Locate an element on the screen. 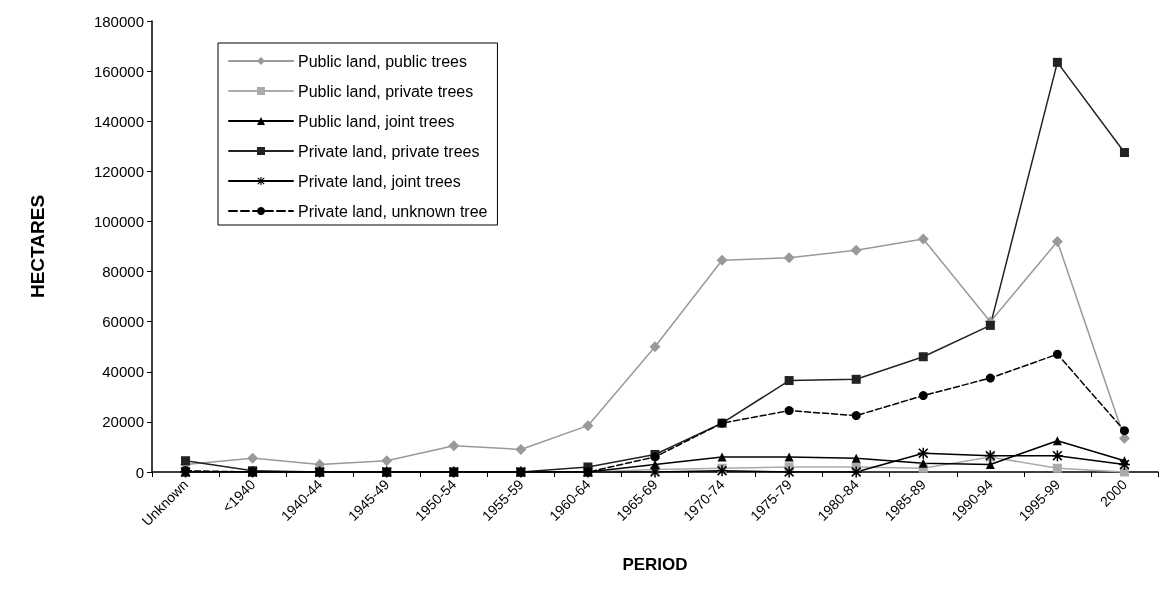  x-axis-title: PERIOD is located at coordinates (655, 564).